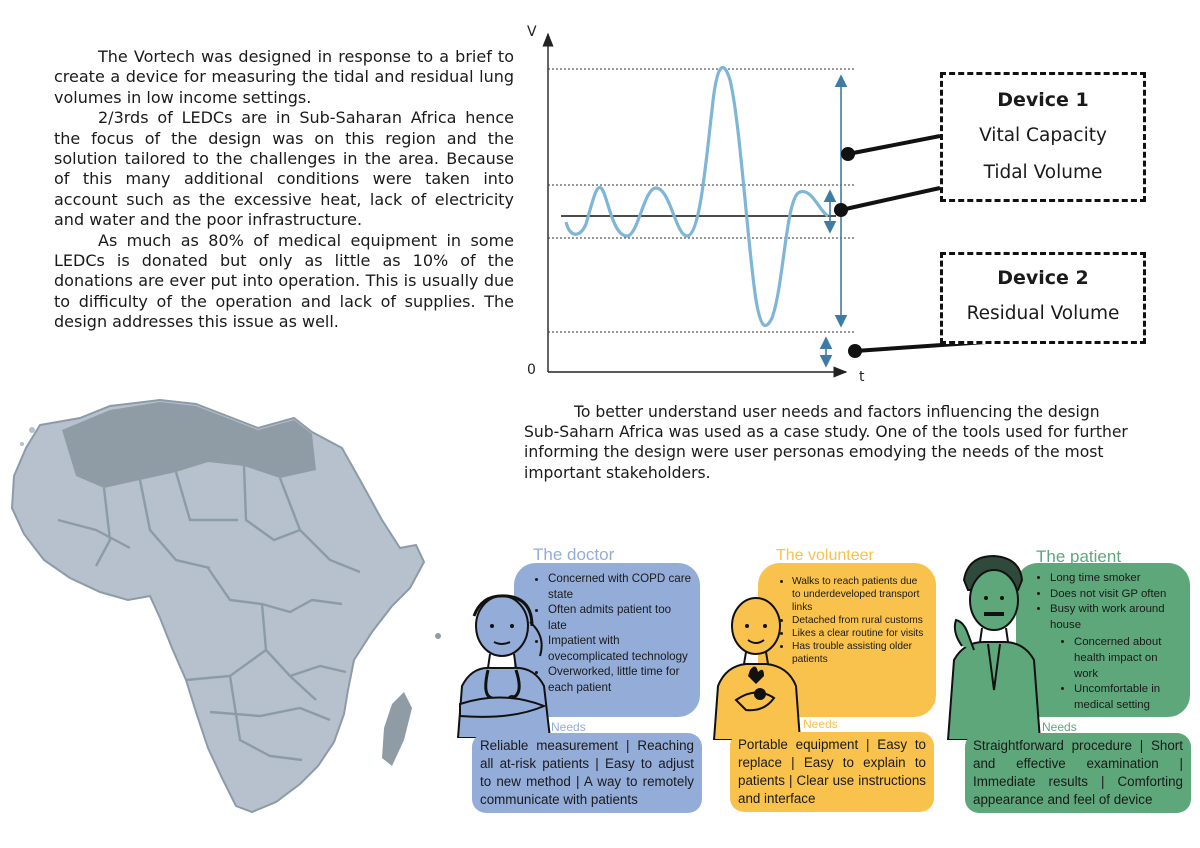 The image size is (1200, 848). Describe the element at coordinates (532, 32) in the screenshot. I see `y-axis-label: V` at that location.